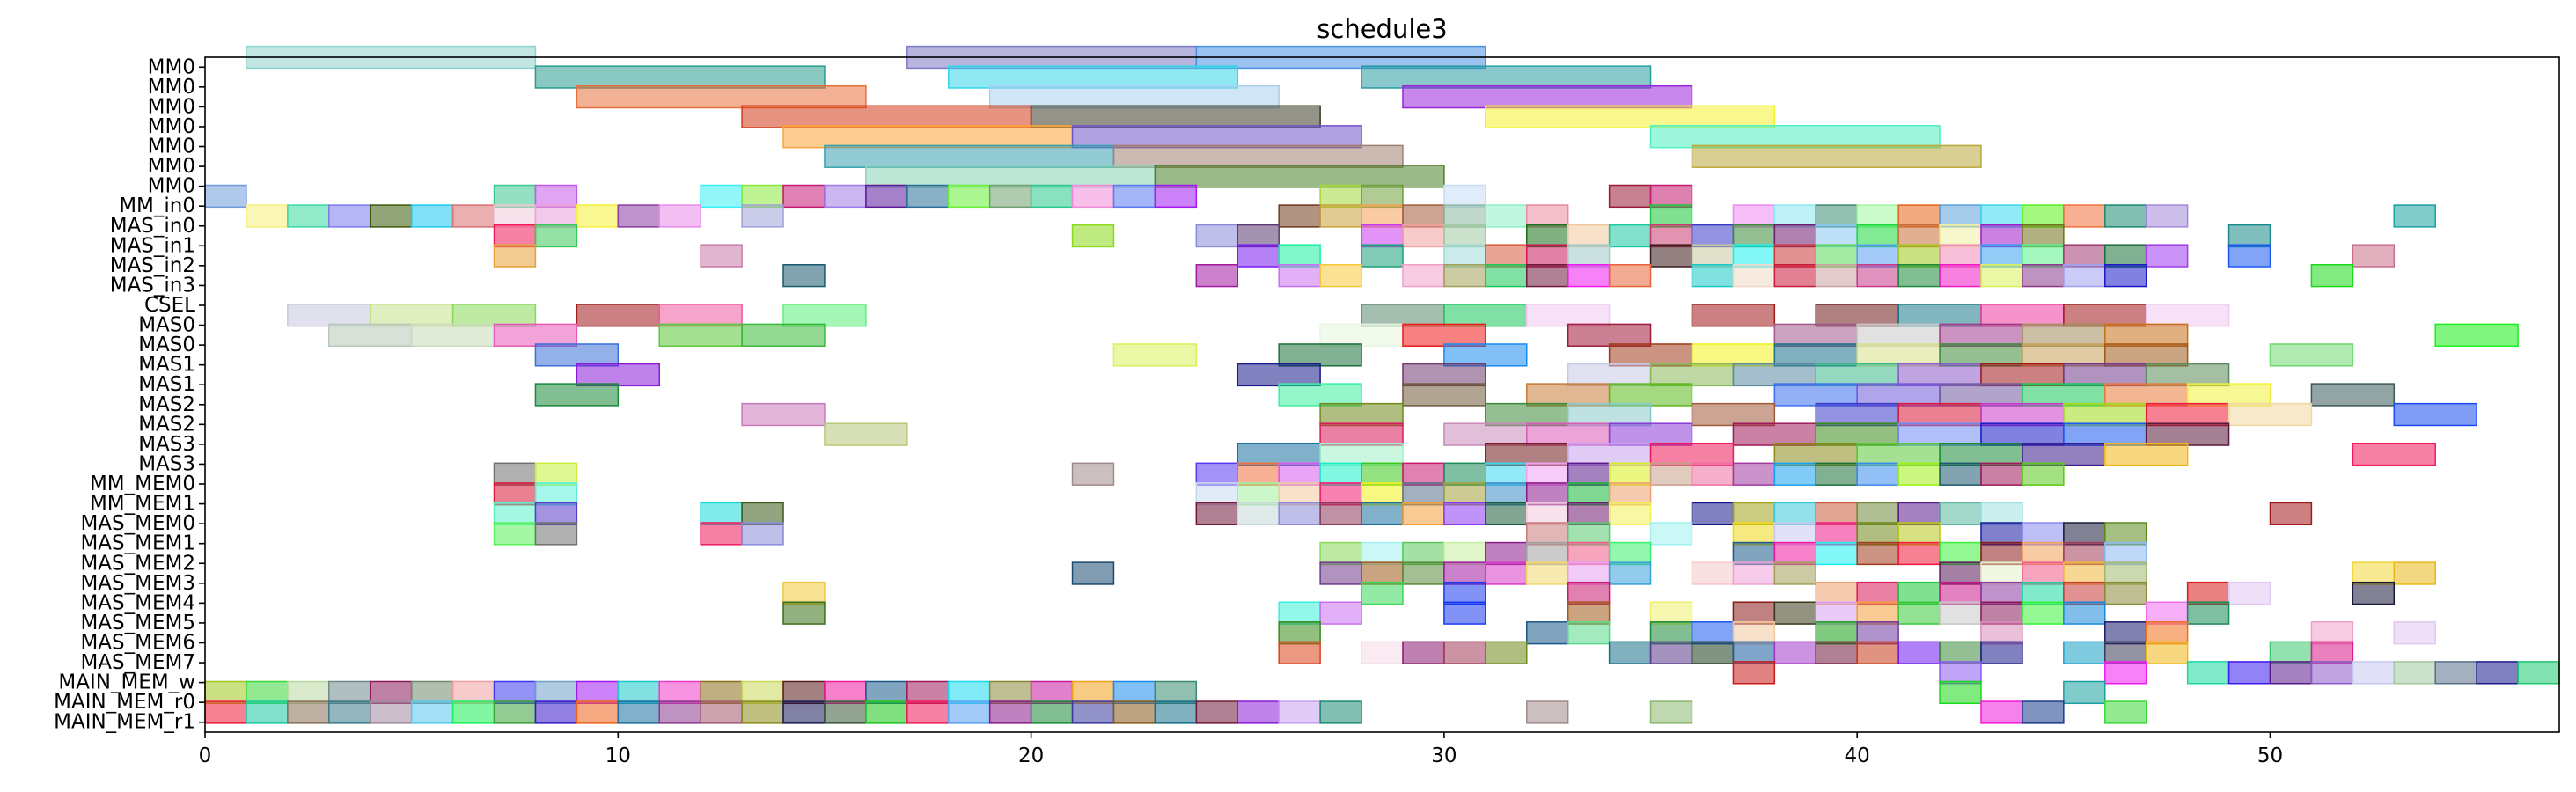 The image size is (2576, 792). I want to click on y-tick-label: MAS_MEM4, so click(137, 603).